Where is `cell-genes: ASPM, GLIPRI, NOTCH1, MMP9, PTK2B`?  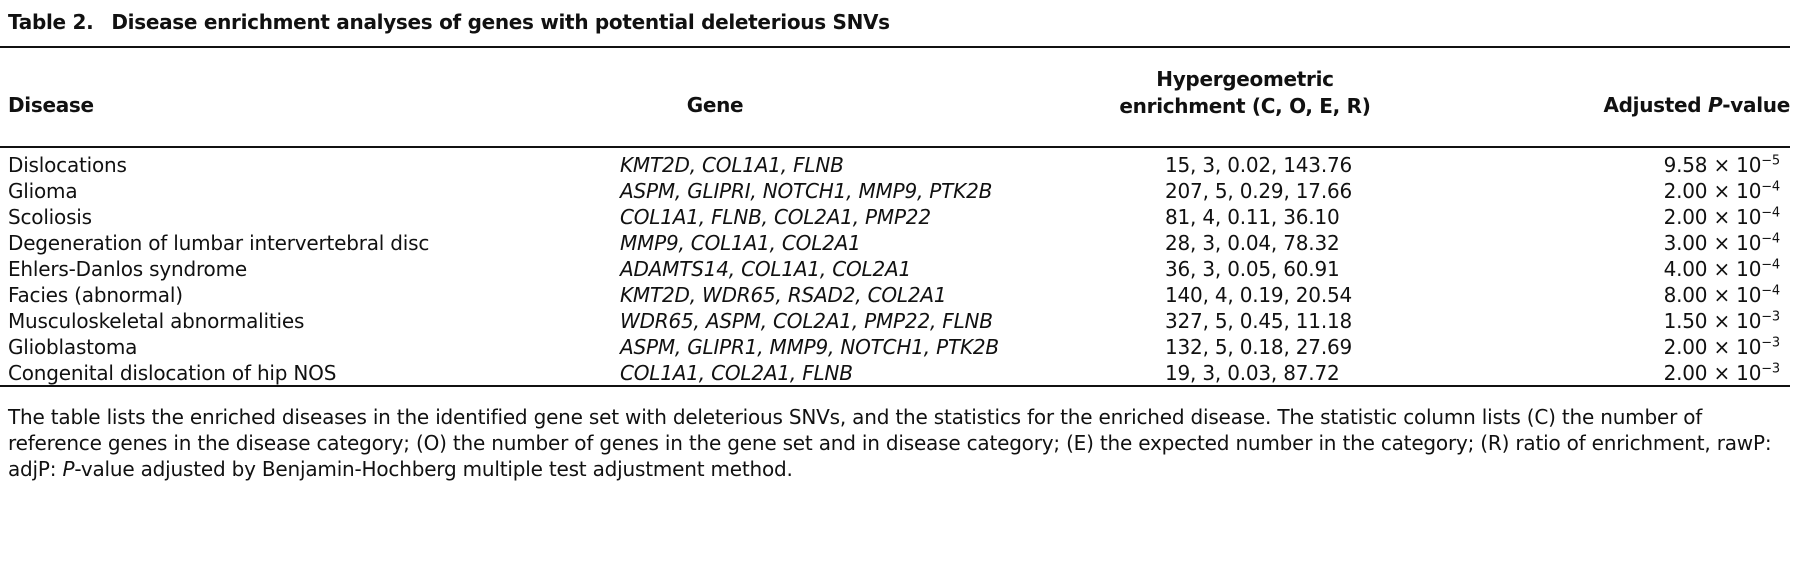 cell-genes: ASPM, GLIPRI, NOTCH1, MMP9, PTK2B is located at coordinates (806, 191).